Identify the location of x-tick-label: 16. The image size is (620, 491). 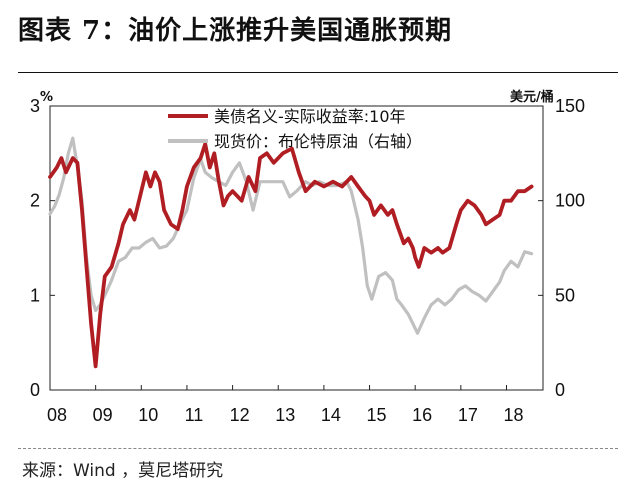
(422, 415).